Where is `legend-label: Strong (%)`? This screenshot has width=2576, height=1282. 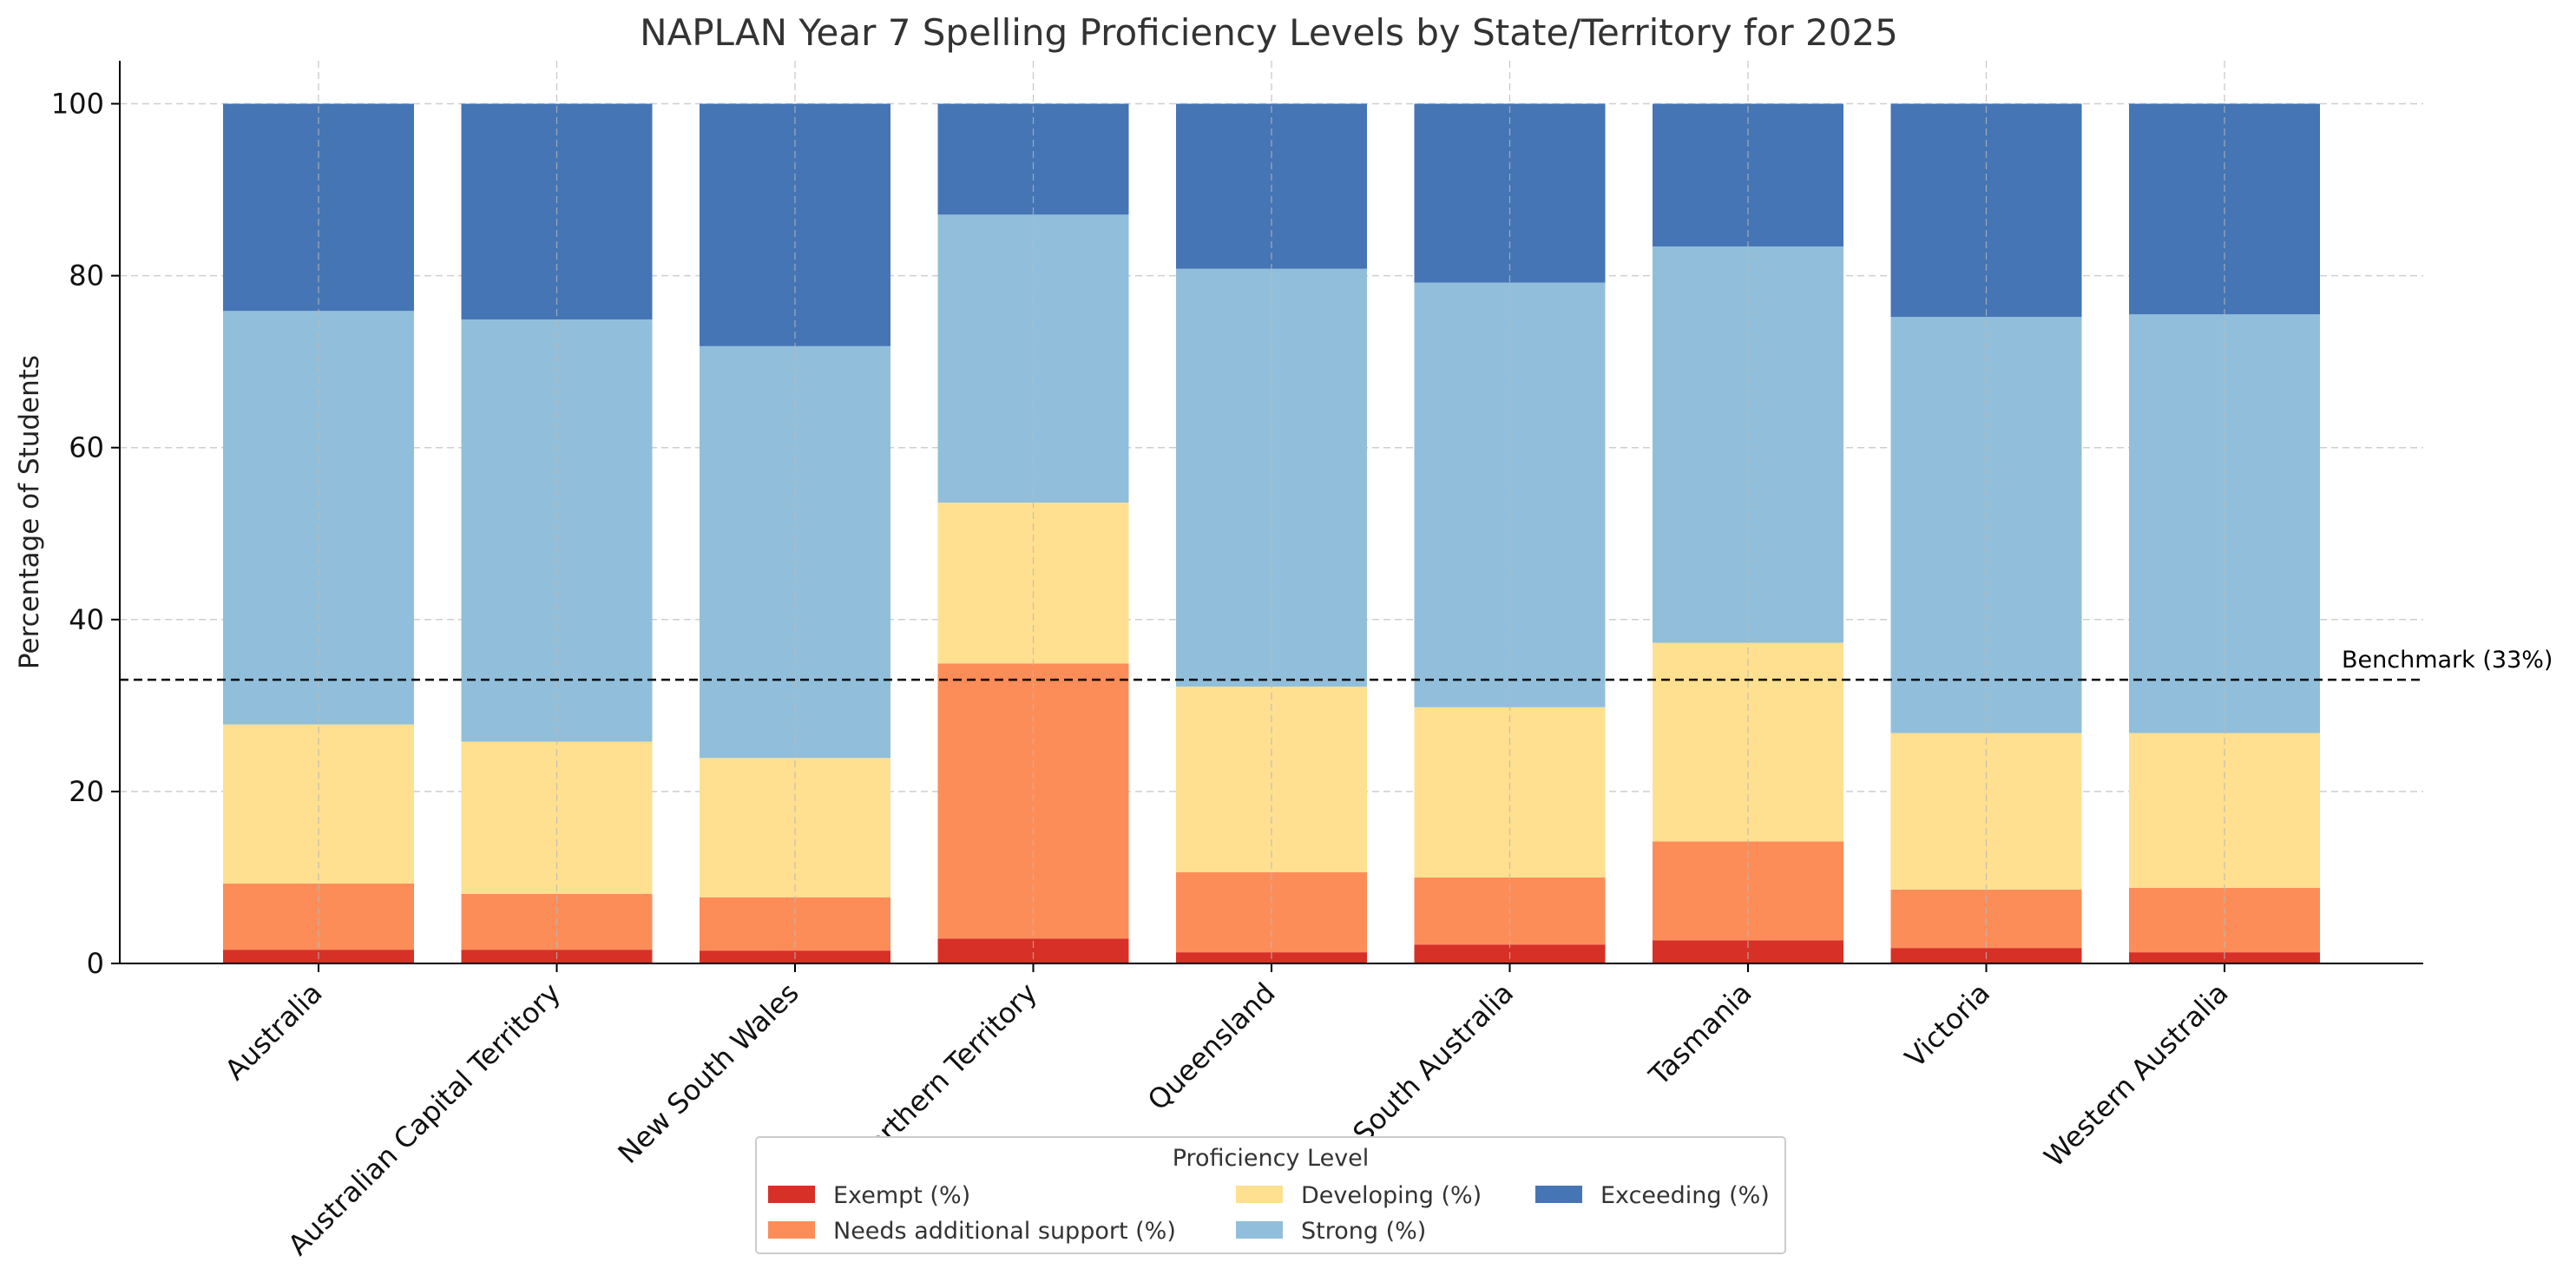
legend-label: Strong (%) is located at coordinates (1363, 1231).